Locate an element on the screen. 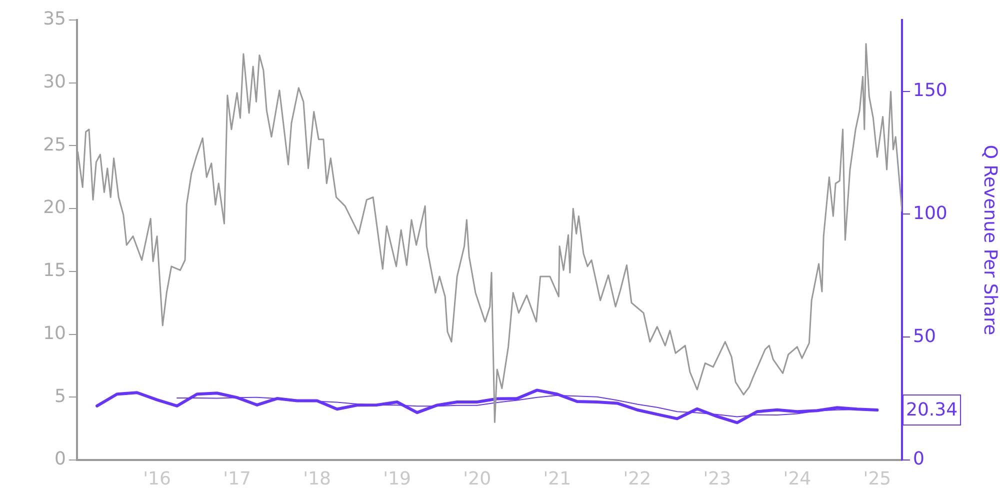 This screenshot has width=1000, height=500. y-tick-label: 5 is located at coordinates (60, 396).